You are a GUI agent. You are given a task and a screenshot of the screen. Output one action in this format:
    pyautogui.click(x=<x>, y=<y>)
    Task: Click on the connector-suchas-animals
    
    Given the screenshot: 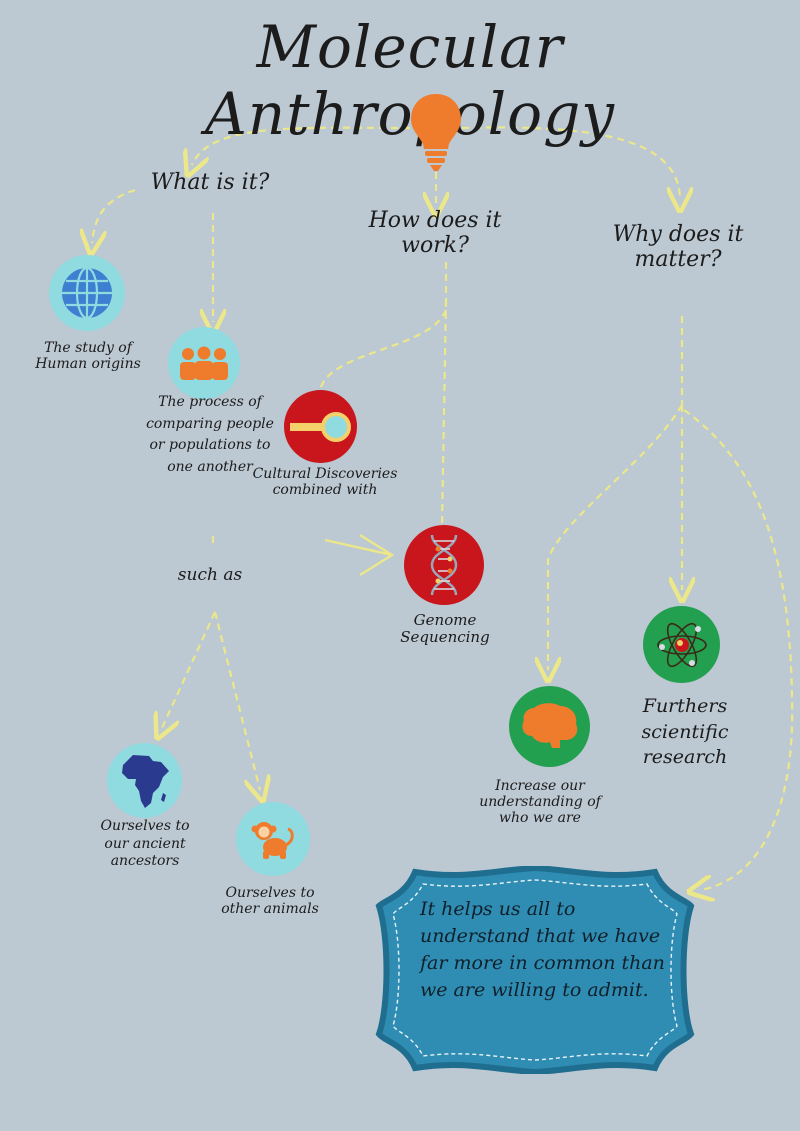 What is the action you would take?
    pyautogui.click(x=236, y=700)
    